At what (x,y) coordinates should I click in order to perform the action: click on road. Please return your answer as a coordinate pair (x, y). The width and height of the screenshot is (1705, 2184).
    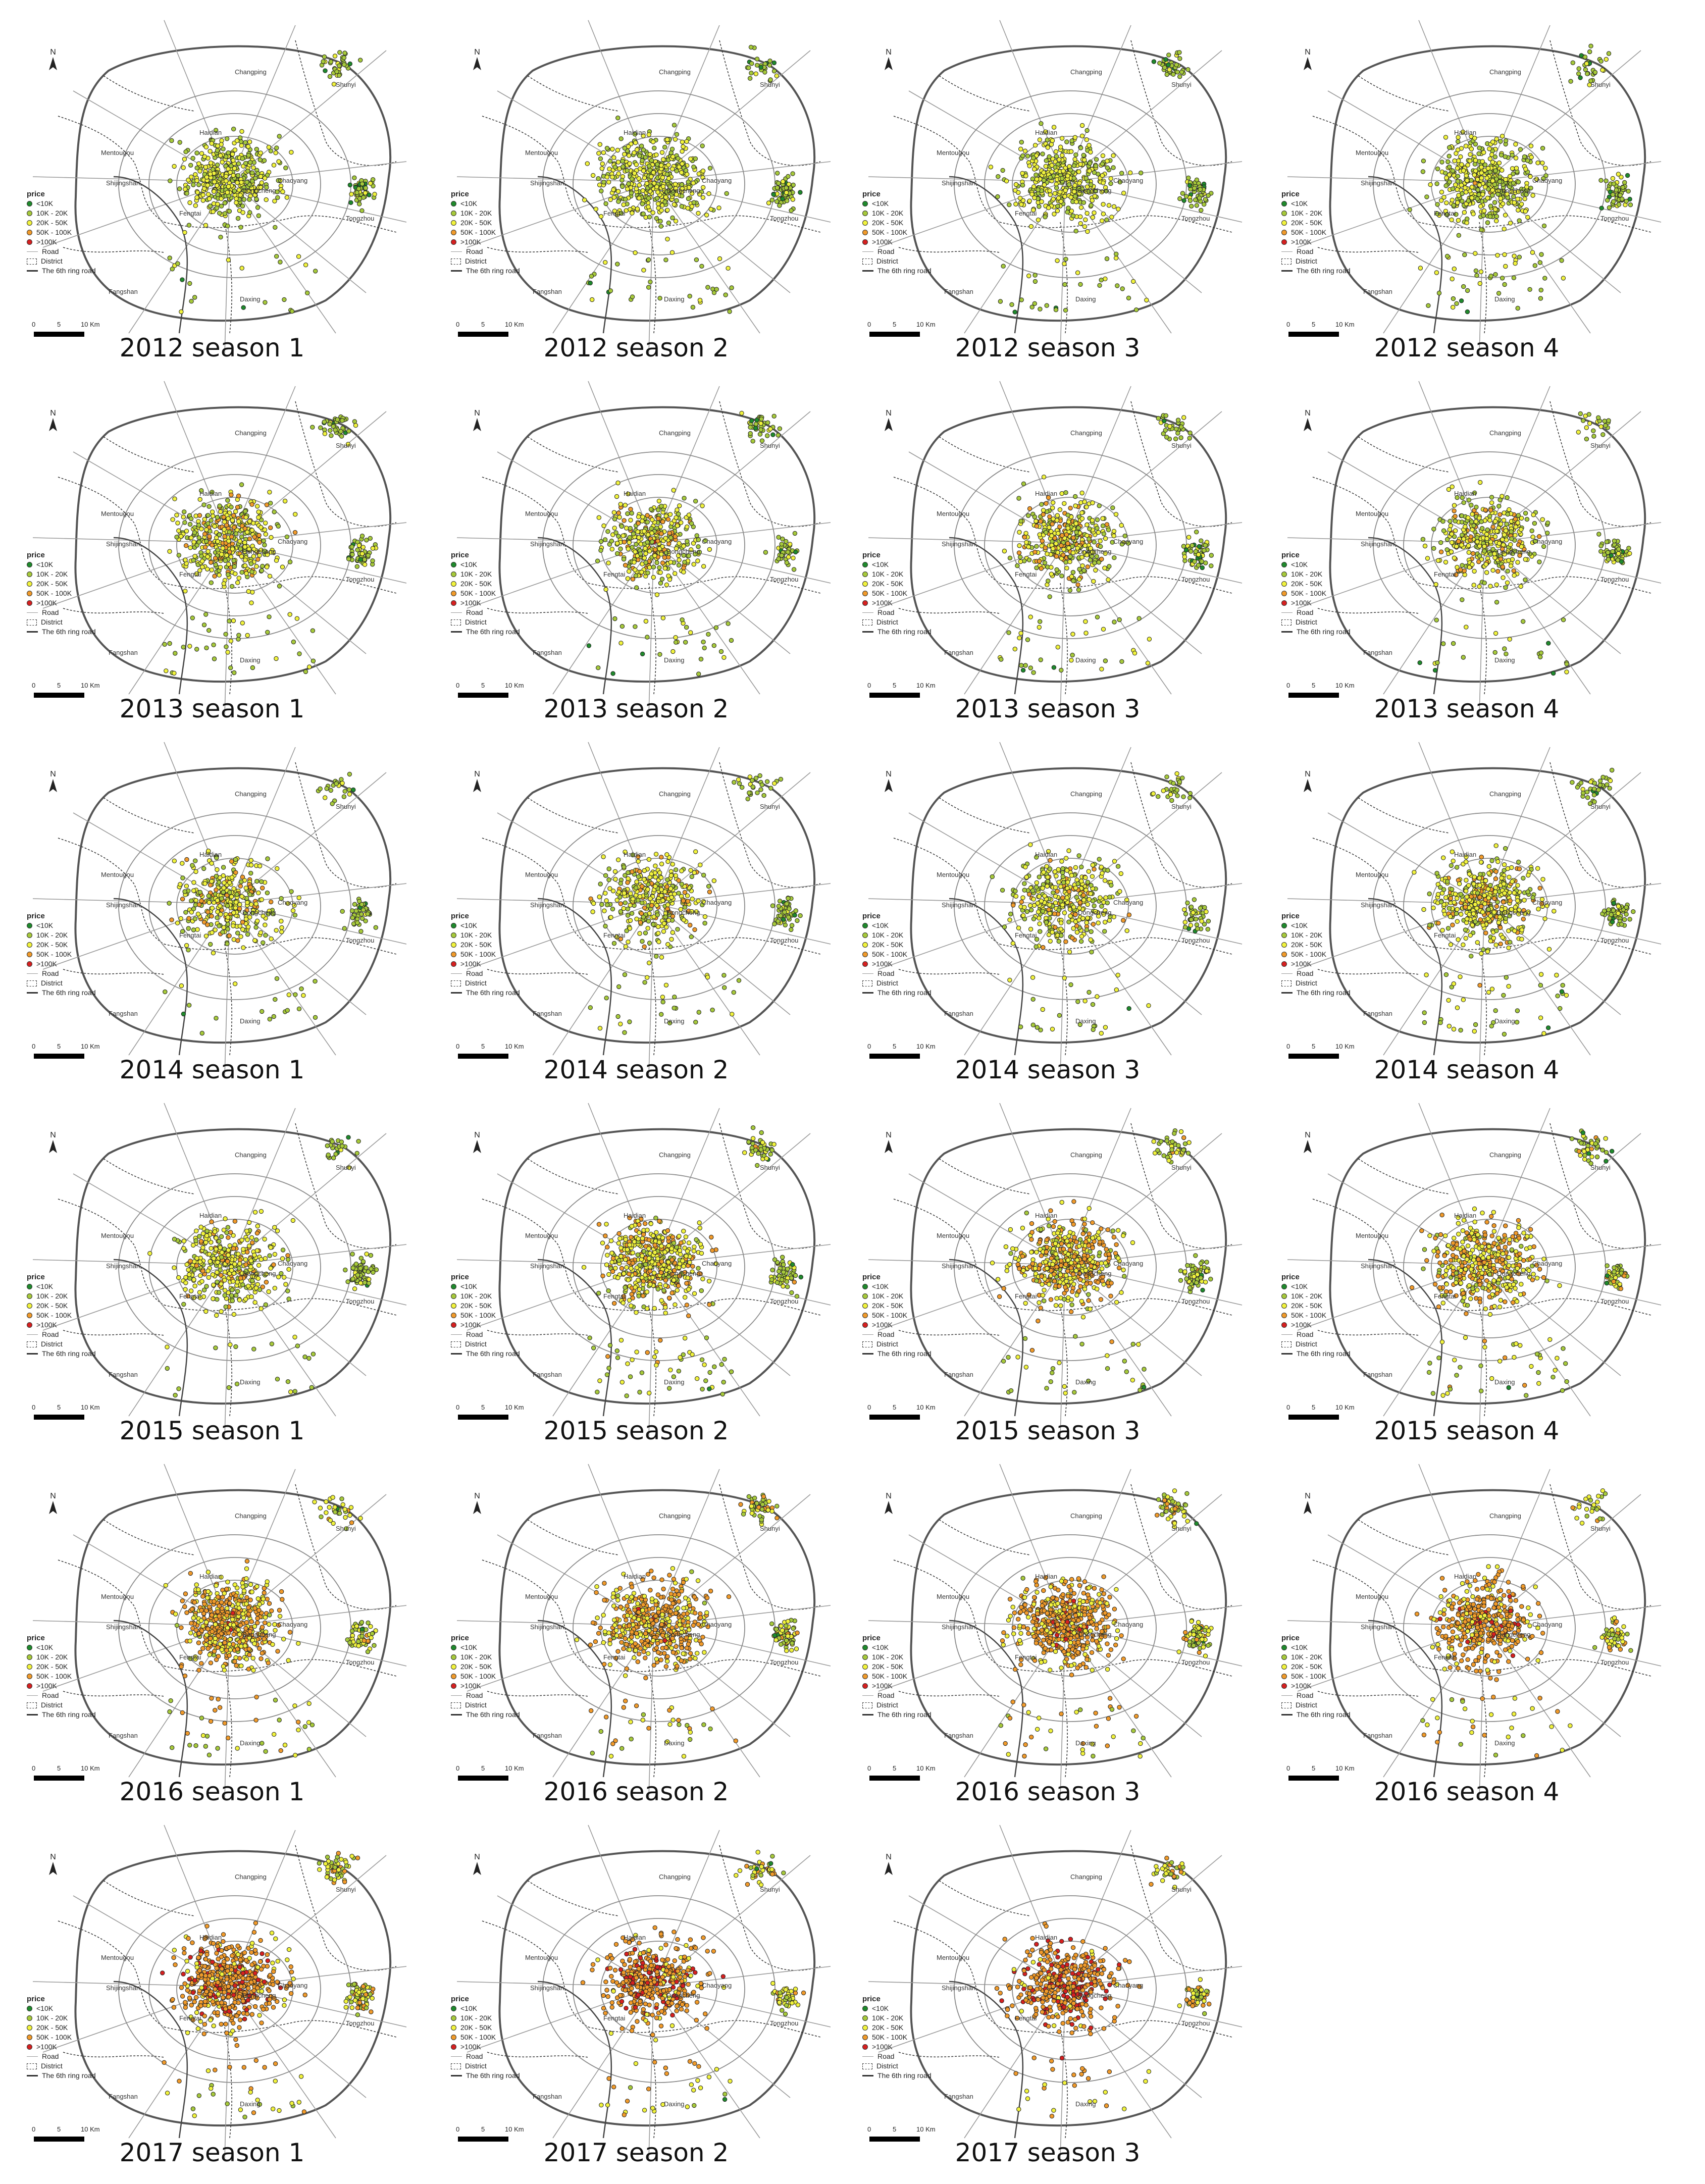
    Looking at the image, I should click on (1552, 237).